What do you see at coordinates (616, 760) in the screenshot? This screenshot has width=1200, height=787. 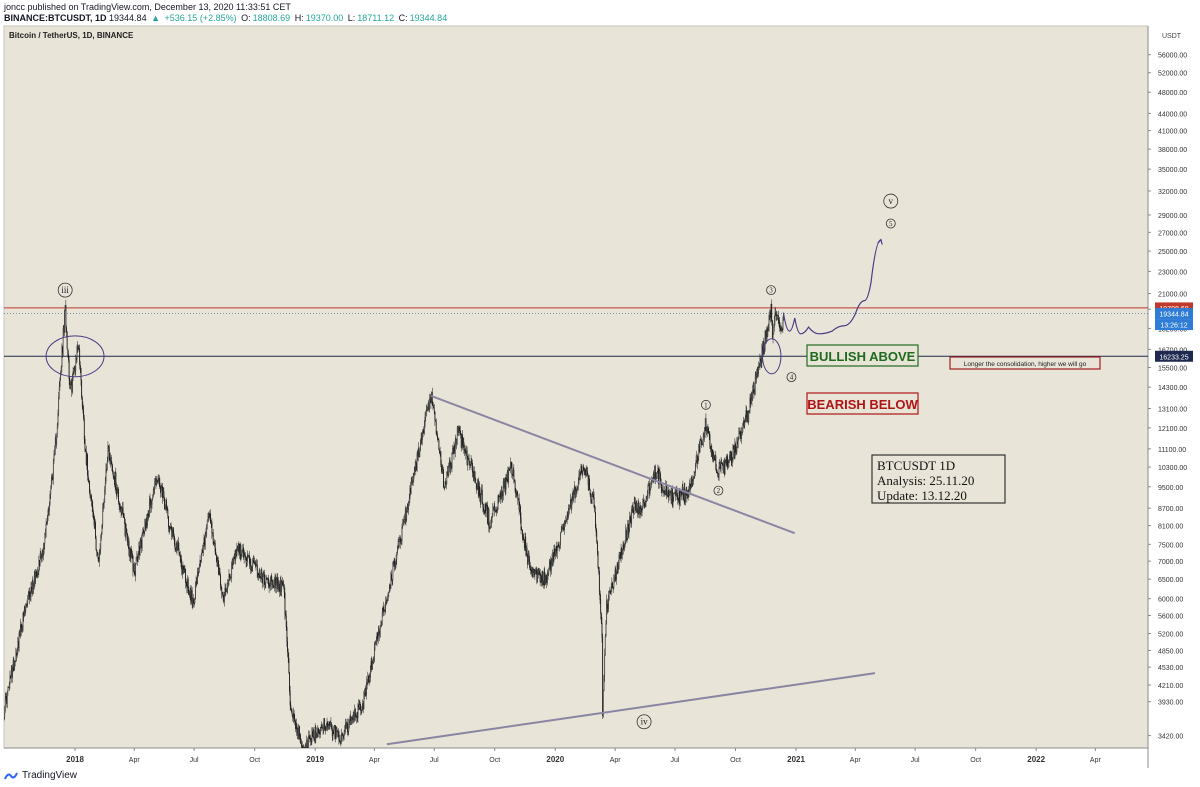 I see `x-tick-label: Apr` at bounding box center [616, 760].